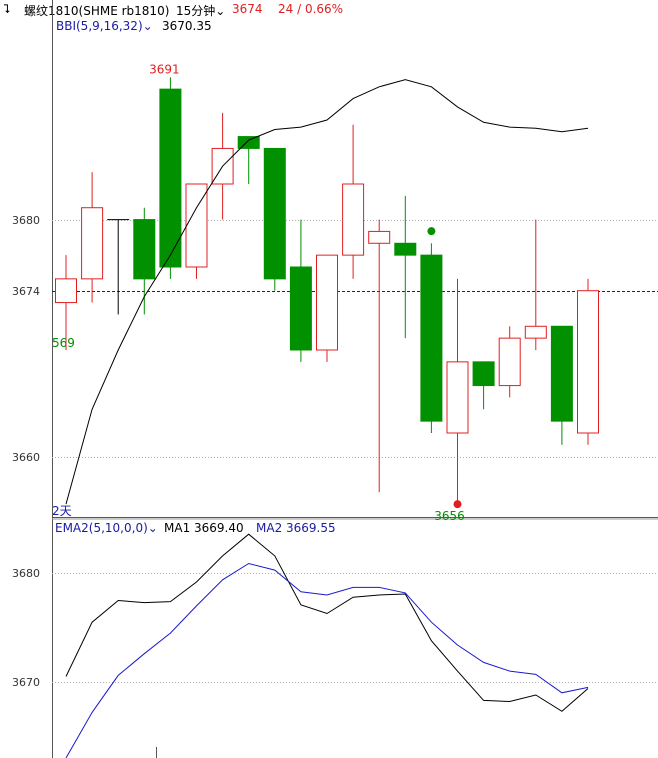  I want to click on left-low-text: 569, so click(63, 343).